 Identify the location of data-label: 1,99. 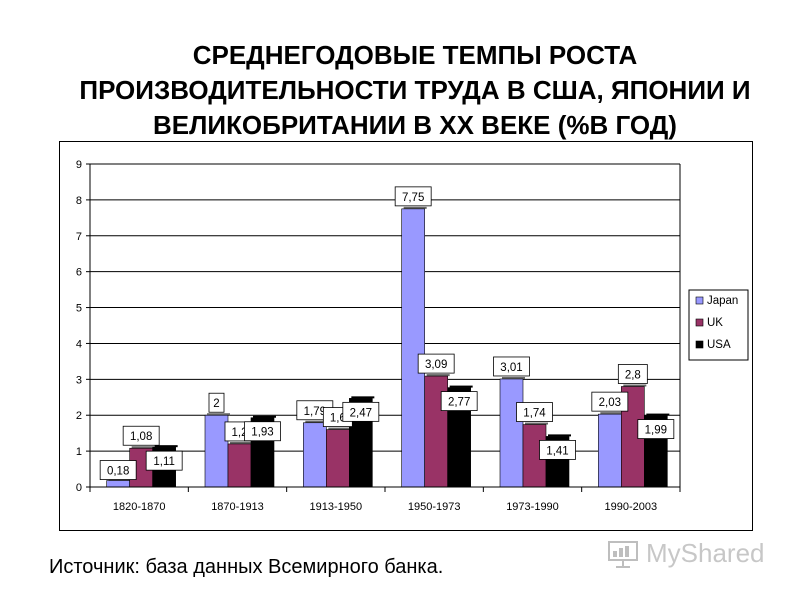
(656, 431).